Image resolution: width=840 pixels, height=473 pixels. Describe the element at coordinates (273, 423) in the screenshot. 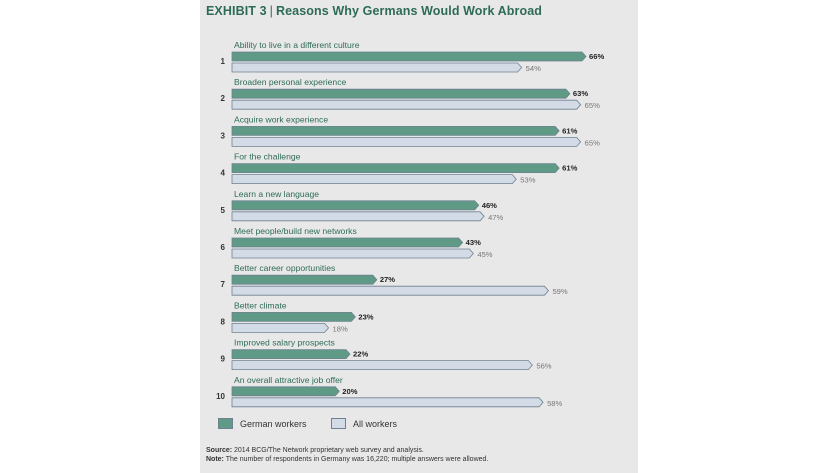

I see `legend-label-german: German workers` at that location.